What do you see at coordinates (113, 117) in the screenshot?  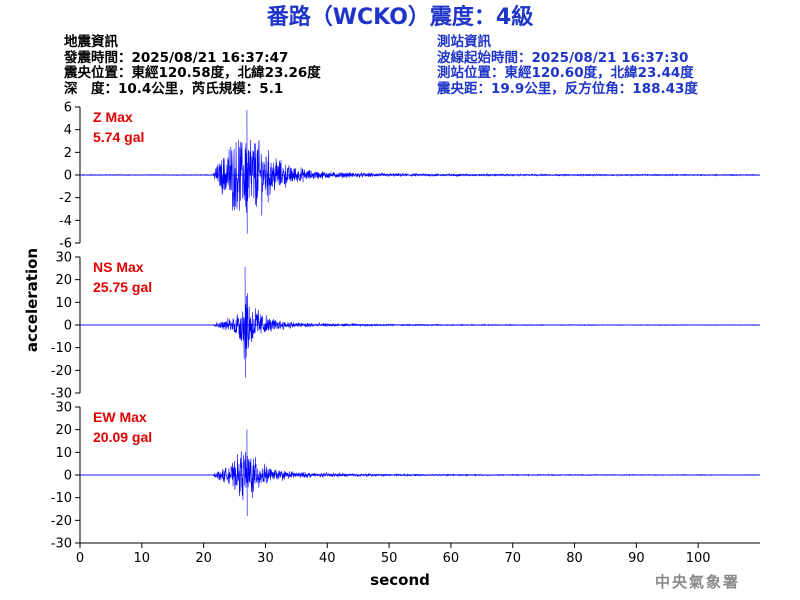 I see `channel-label: Z Max` at bounding box center [113, 117].